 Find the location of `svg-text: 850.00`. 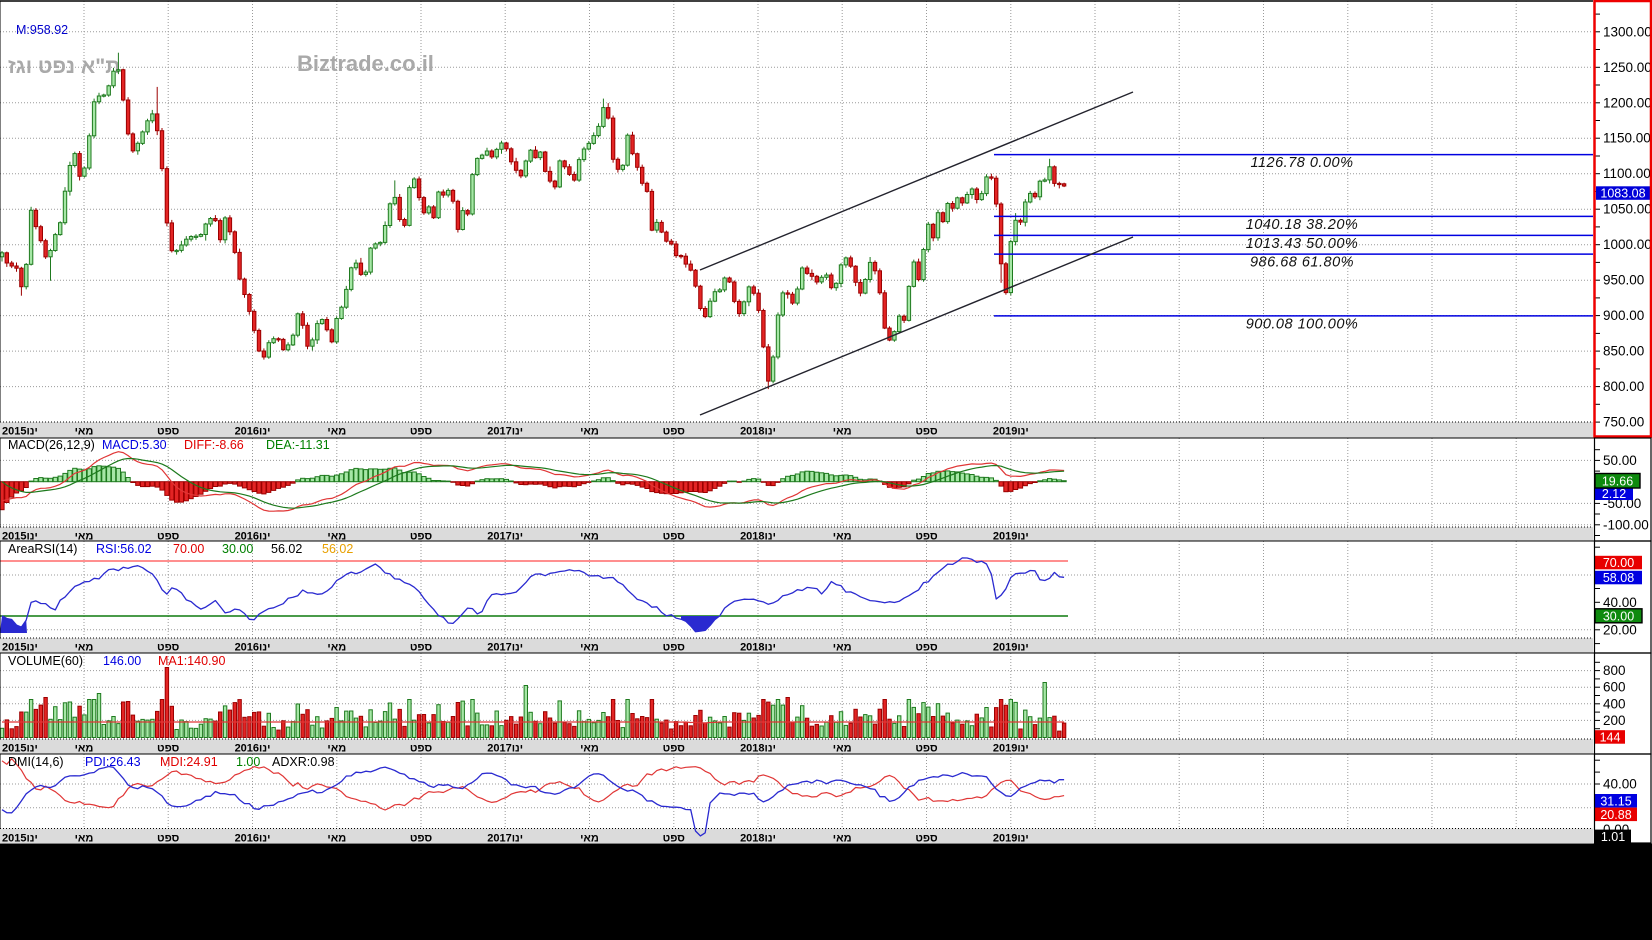

svg-text: 850.00 is located at coordinates (1623, 351).